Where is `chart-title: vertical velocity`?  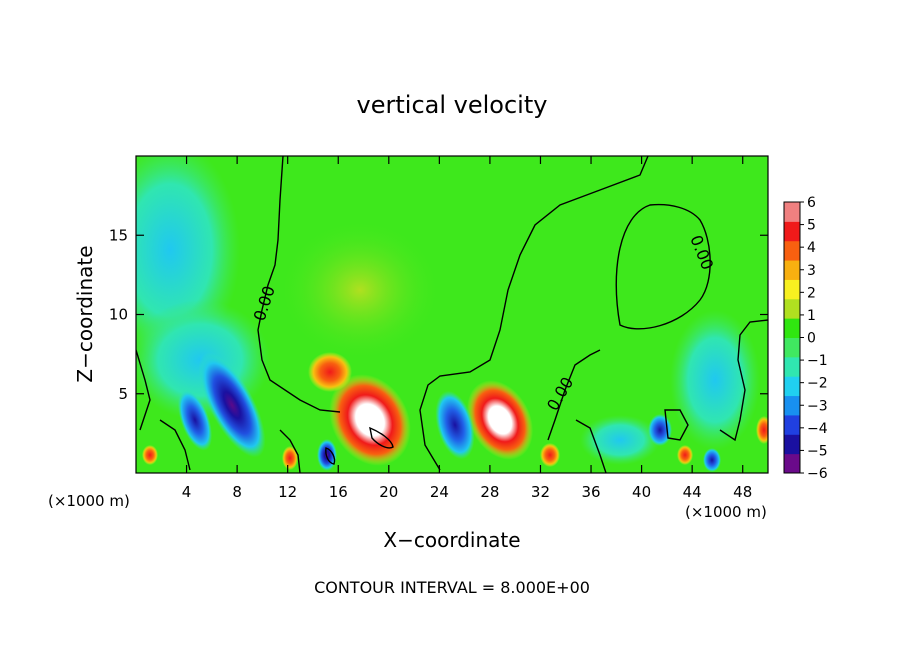
chart-title: vertical velocity is located at coordinates (452, 105).